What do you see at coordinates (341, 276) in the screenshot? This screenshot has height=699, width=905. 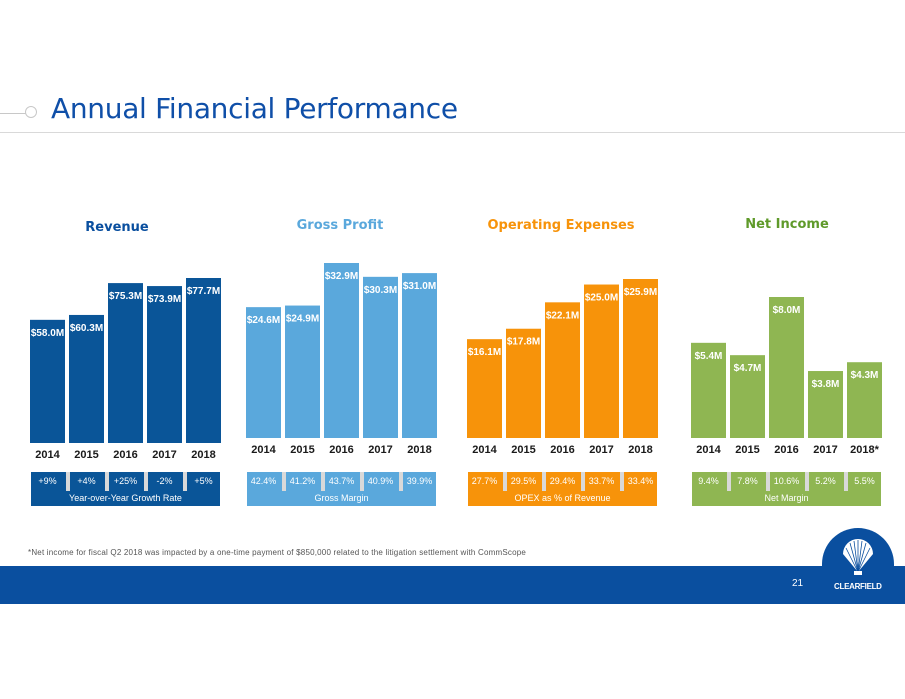 I see `gross-profit-bar-label: $32.9M` at bounding box center [341, 276].